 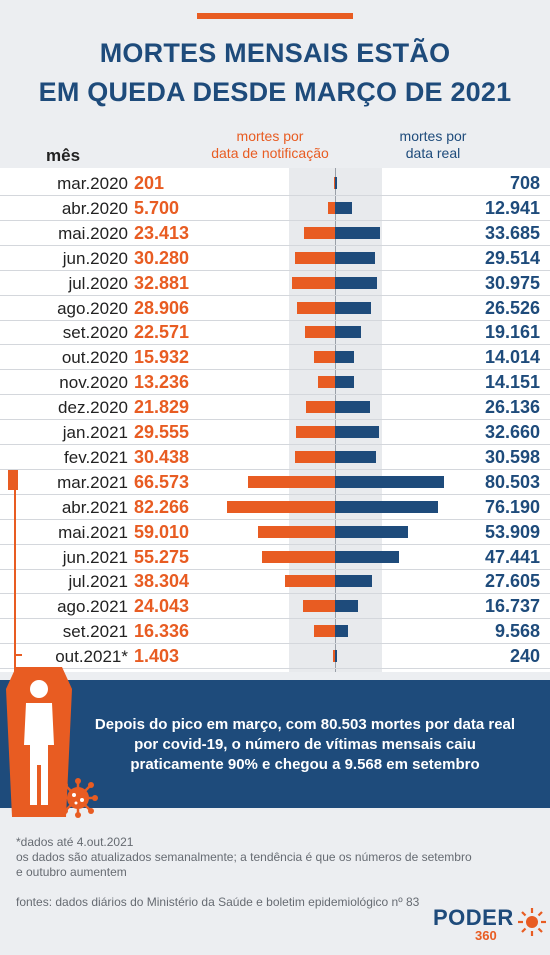 What do you see at coordinates (162, 581) in the screenshot?
I see `notification-value: 38.304` at bounding box center [162, 581].